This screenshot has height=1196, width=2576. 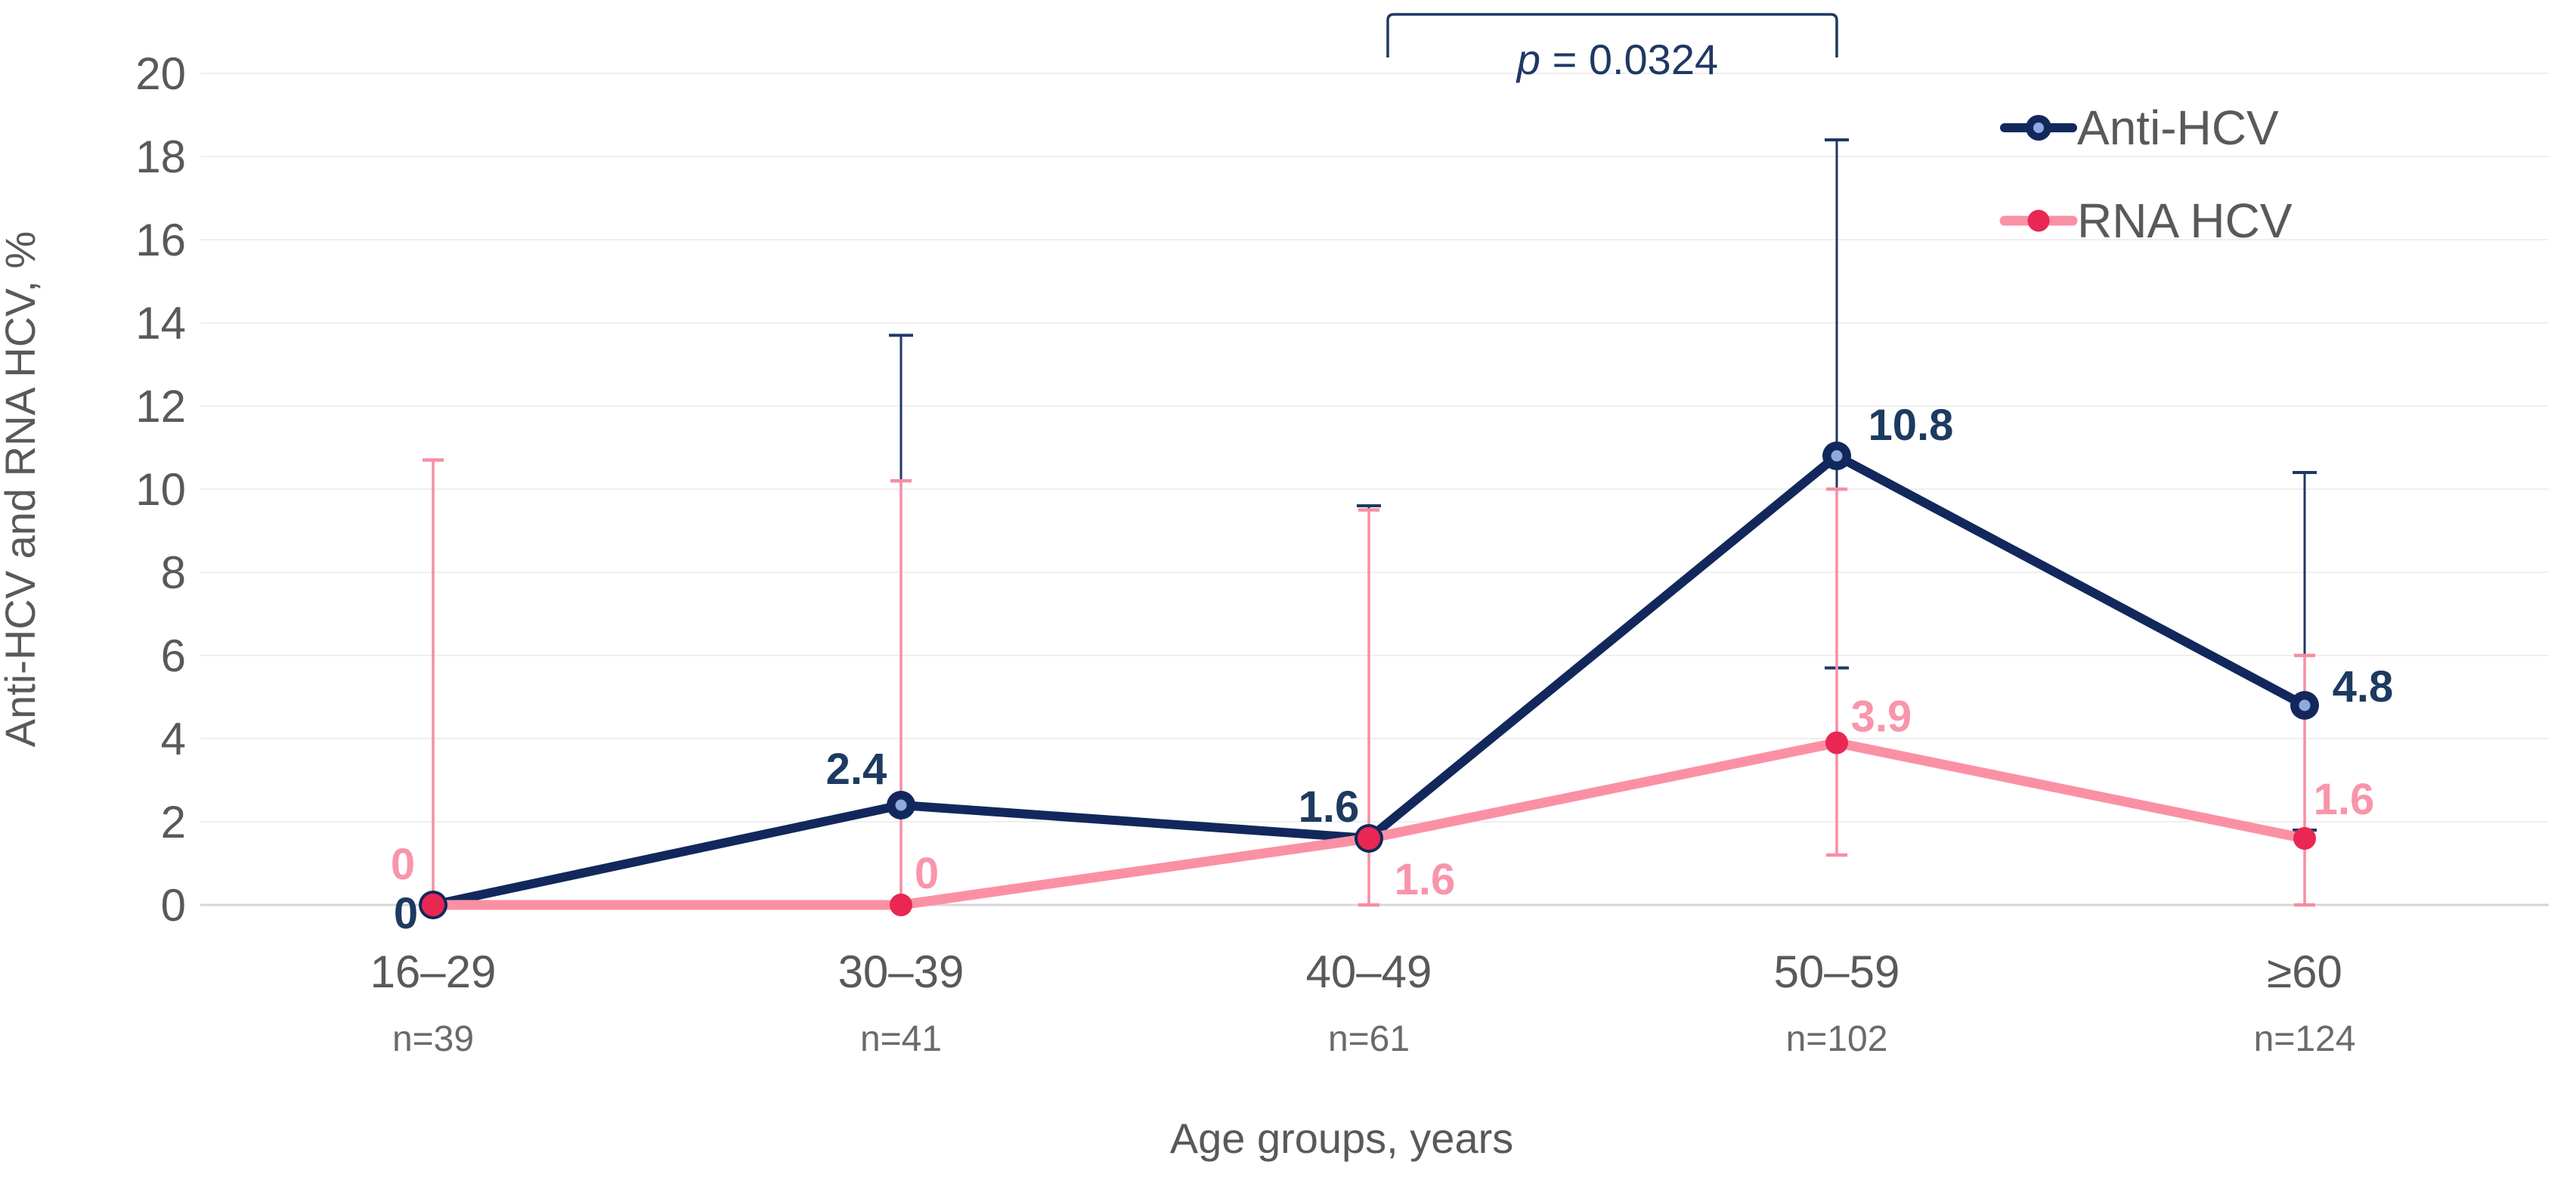 I want to click on legend-label: RNA HCV, so click(x=2185, y=221).